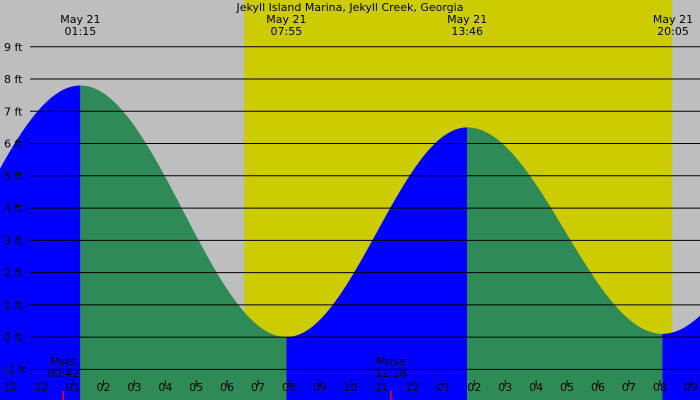 The height and width of the screenshot is (400, 700). Describe the element at coordinates (15, 369) in the screenshot. I see `y-tick-label: -1 ft` at that location.